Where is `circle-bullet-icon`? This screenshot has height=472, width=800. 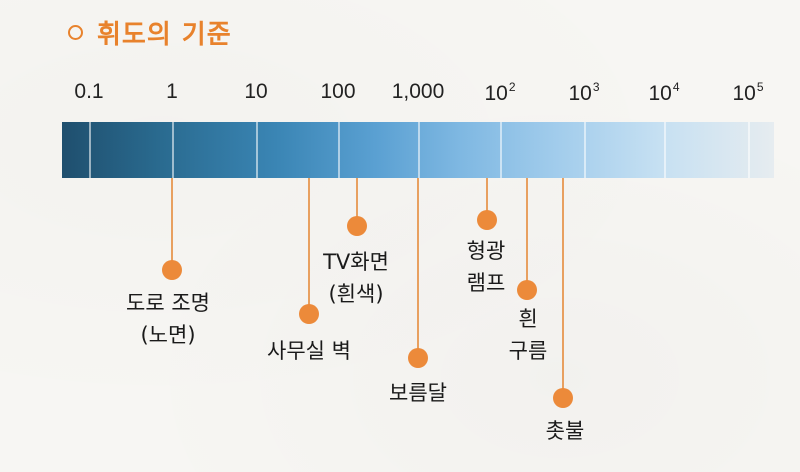 circle-bullet-icon is located at coordinates (75, 32).